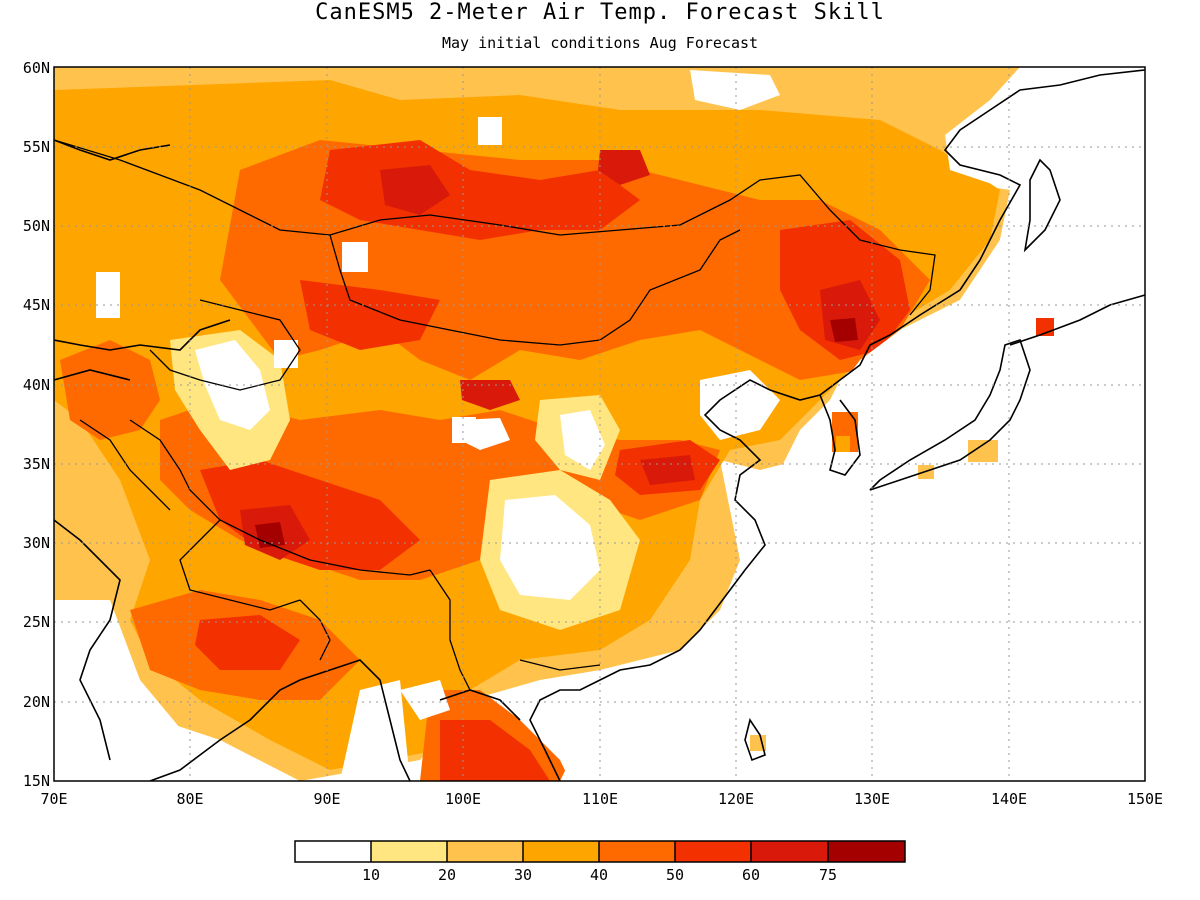 The width and height of the screenshot is (1200, 900). Describe the element at coordinates (447, 875) in the screenshot. I see `legend-label: 20` at that location.